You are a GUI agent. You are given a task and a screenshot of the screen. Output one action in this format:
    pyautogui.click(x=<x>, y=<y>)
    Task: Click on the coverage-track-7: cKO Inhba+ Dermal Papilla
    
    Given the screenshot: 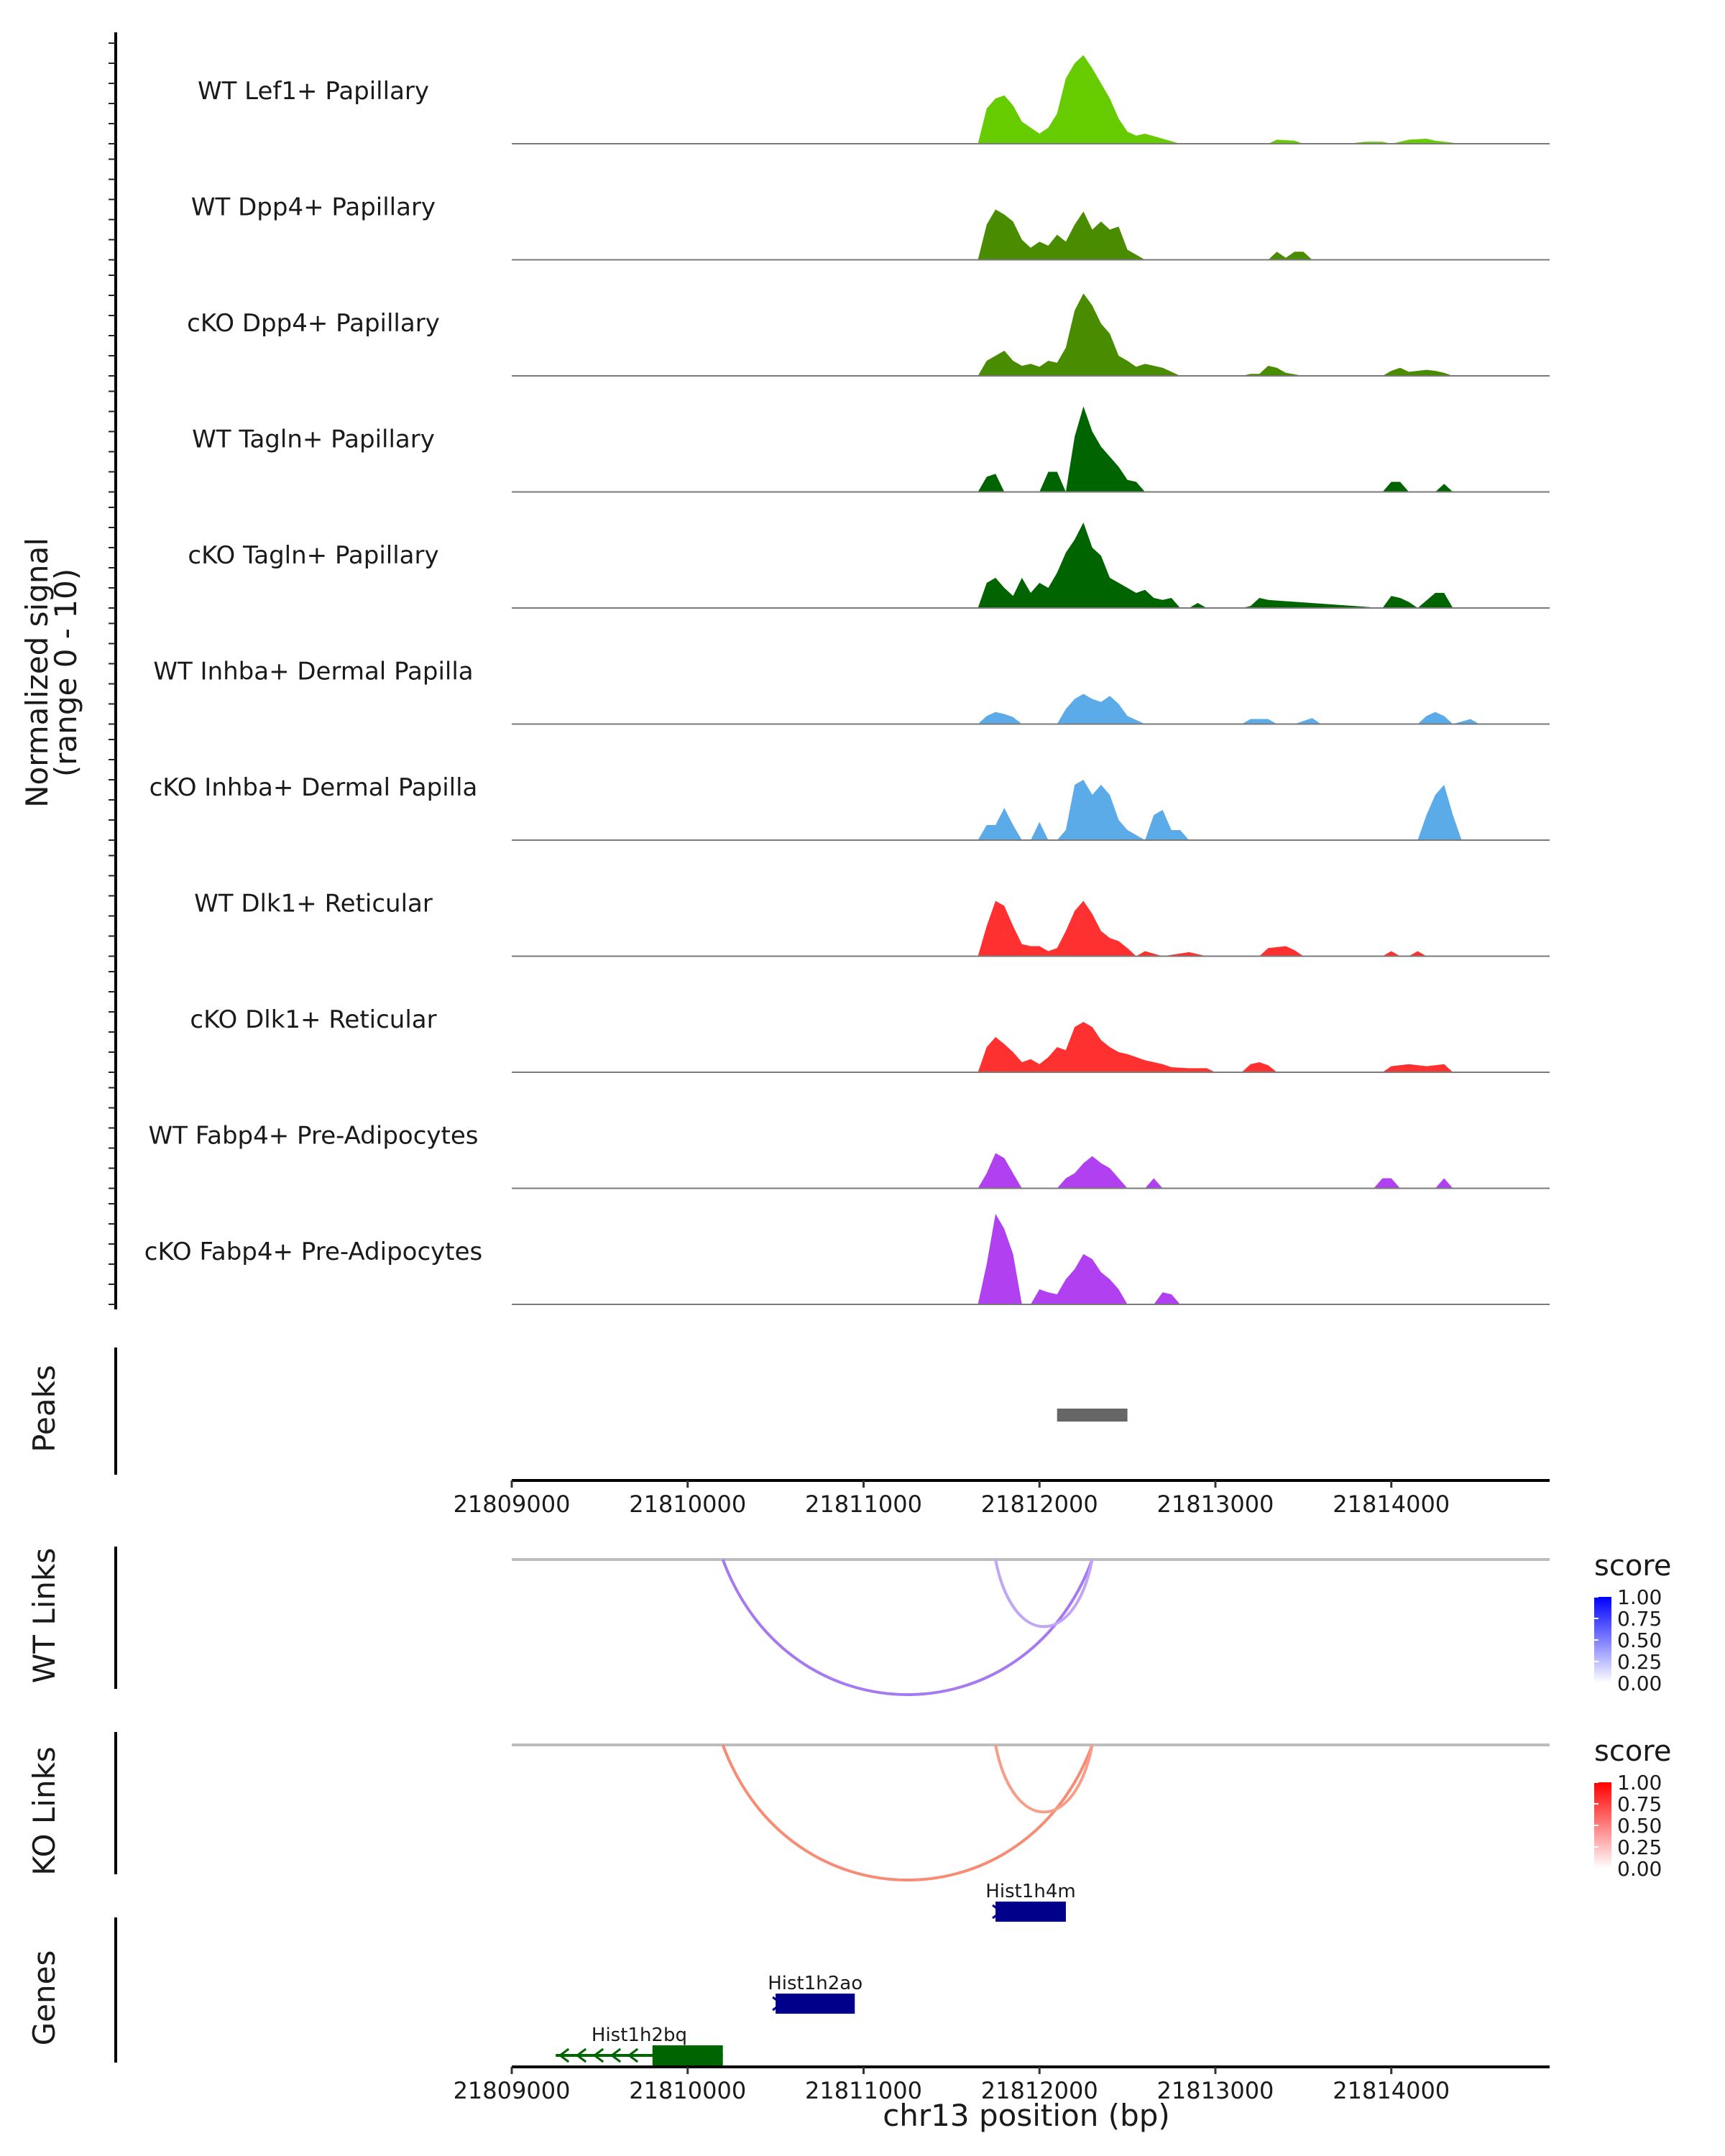 What is the action you would take?
    pyautogui.click(x=850, y=807)
    